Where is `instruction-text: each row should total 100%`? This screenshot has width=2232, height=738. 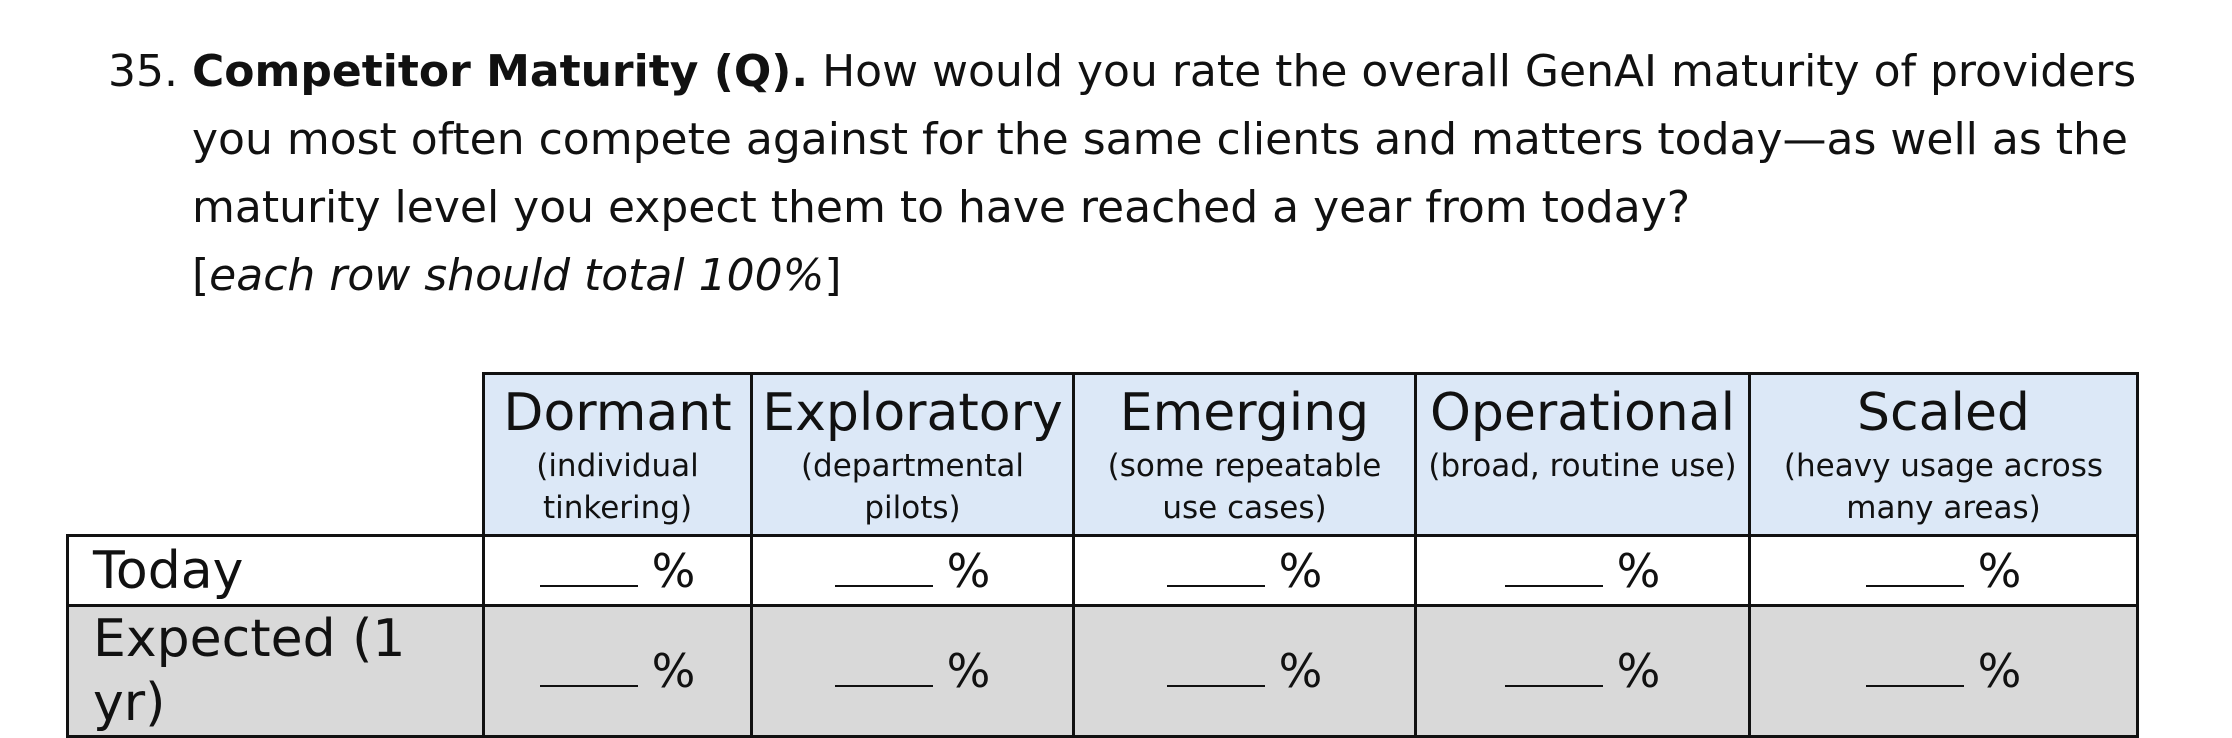 instruction-text: each row should total 100% is located at coordinates (517, 275).